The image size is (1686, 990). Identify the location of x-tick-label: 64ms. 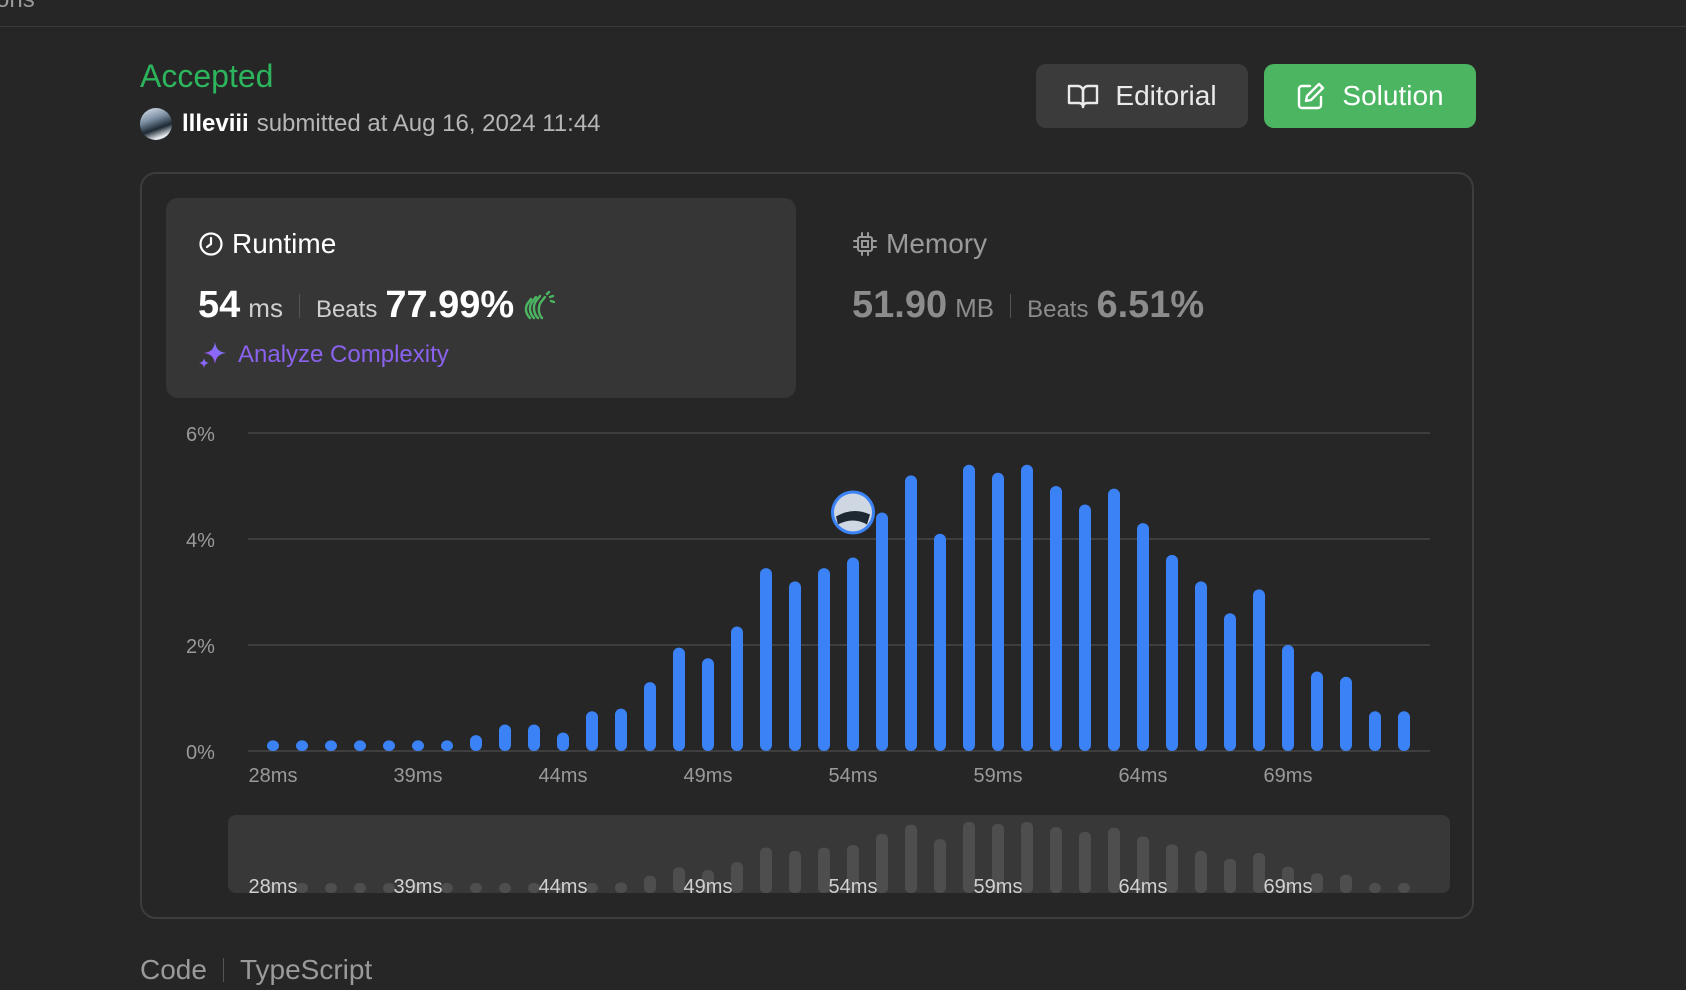
(1143, 776).